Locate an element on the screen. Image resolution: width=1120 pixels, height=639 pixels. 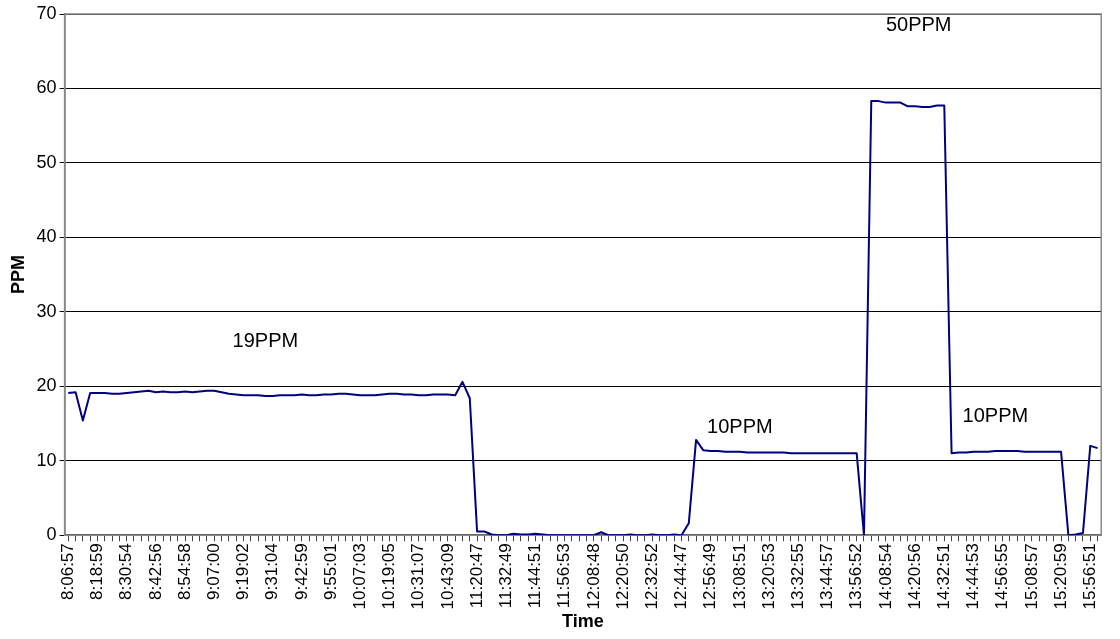
x-tick-label: 10:19:05 is located at coordinates (389, 576).